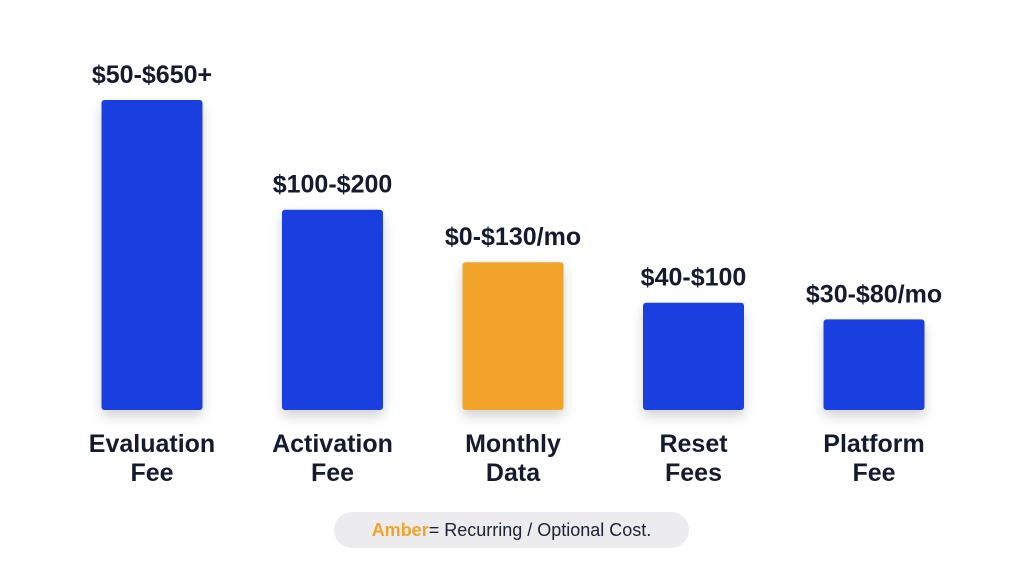  Describe the element at coordinates (874, 294) in the screenshot. I see `bar-value-label: $30-$80/mo` at that location.